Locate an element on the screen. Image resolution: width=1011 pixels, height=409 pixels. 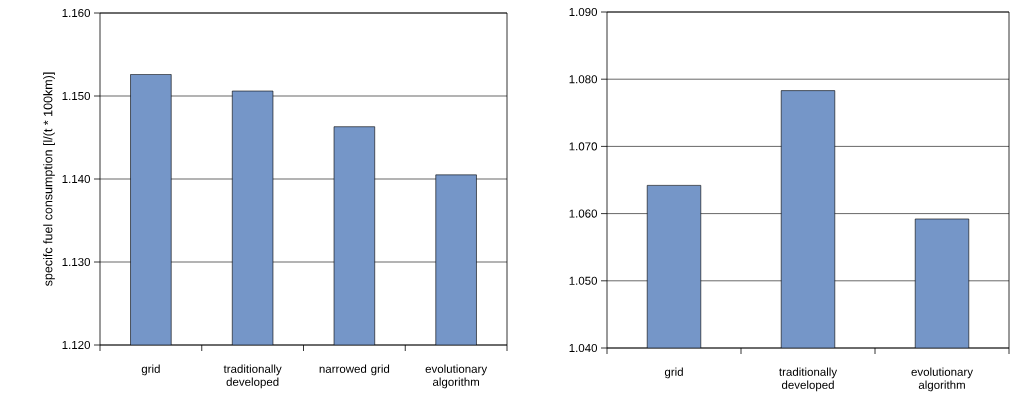
x-tick-label: narrowed grid is located at coordinates (354, 370).